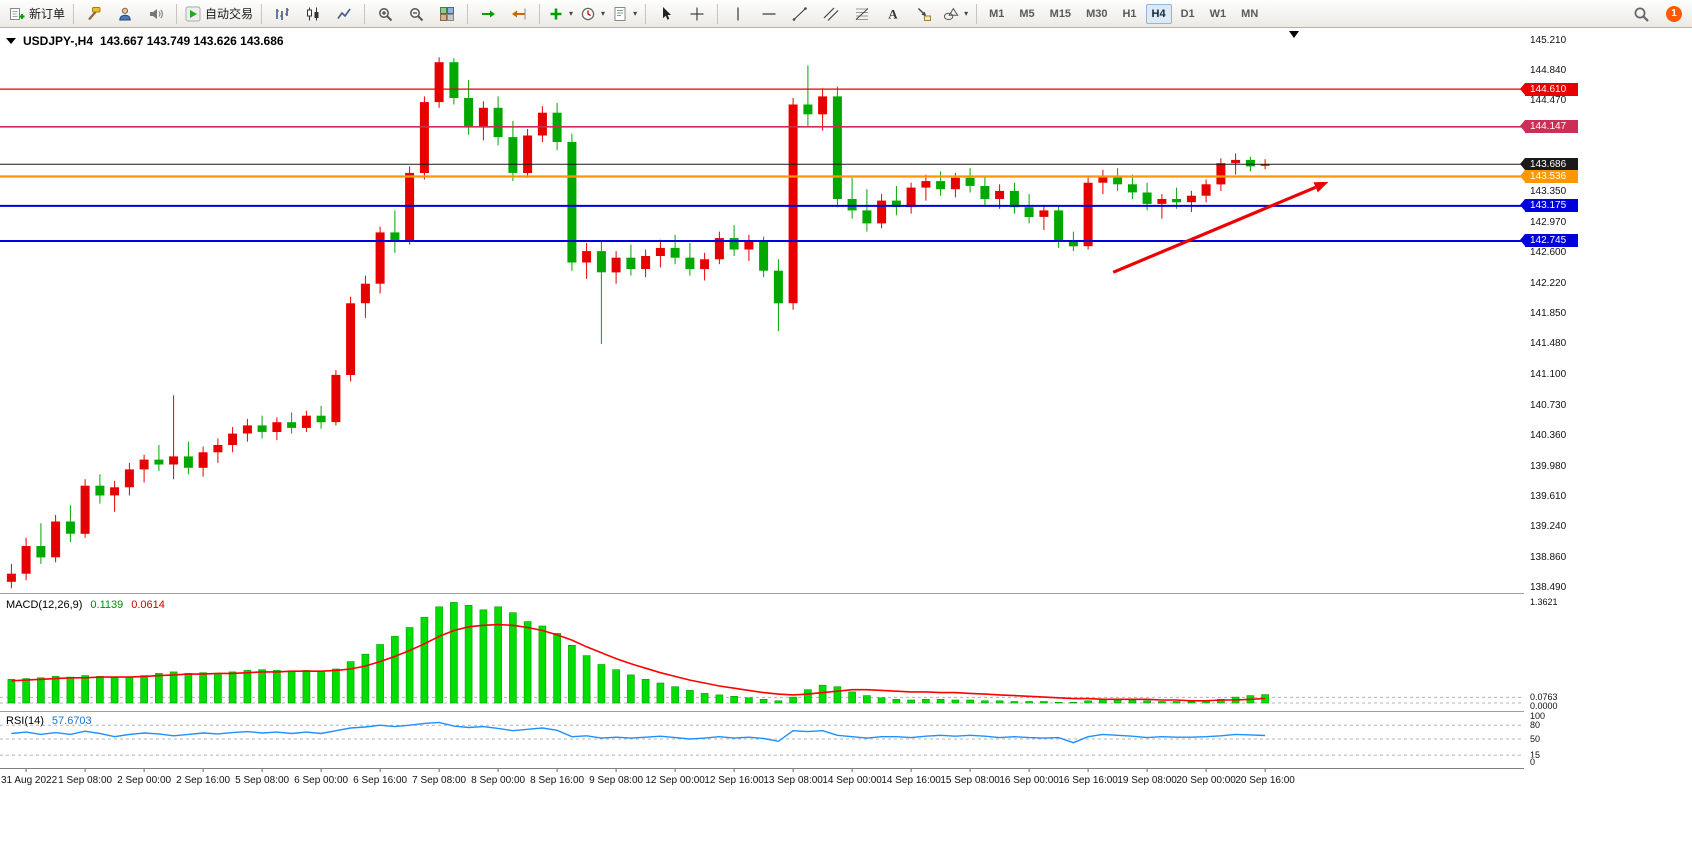  Describe the element at coordinates (1294, 34) in the screenshot. I see `chart-shift-marker-icon` at that location.